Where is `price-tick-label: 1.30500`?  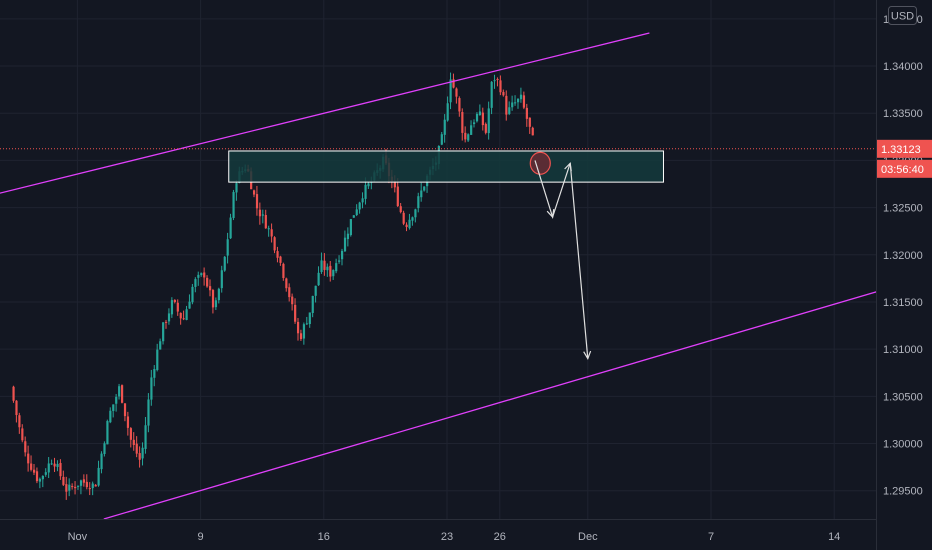 price-tick-label: 1.30500 is located at coordinates (903, 397).